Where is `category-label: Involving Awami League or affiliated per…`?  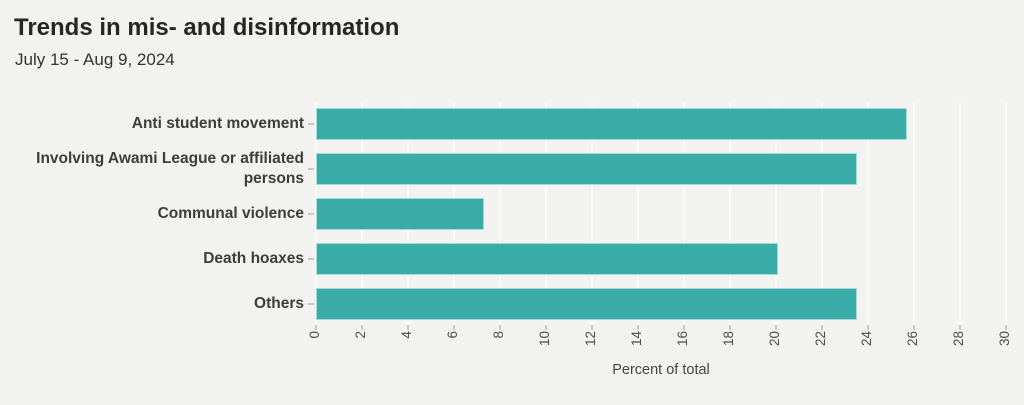
category-label: Involving Awami League or affiliated per… is located at coordinates (170, 168).